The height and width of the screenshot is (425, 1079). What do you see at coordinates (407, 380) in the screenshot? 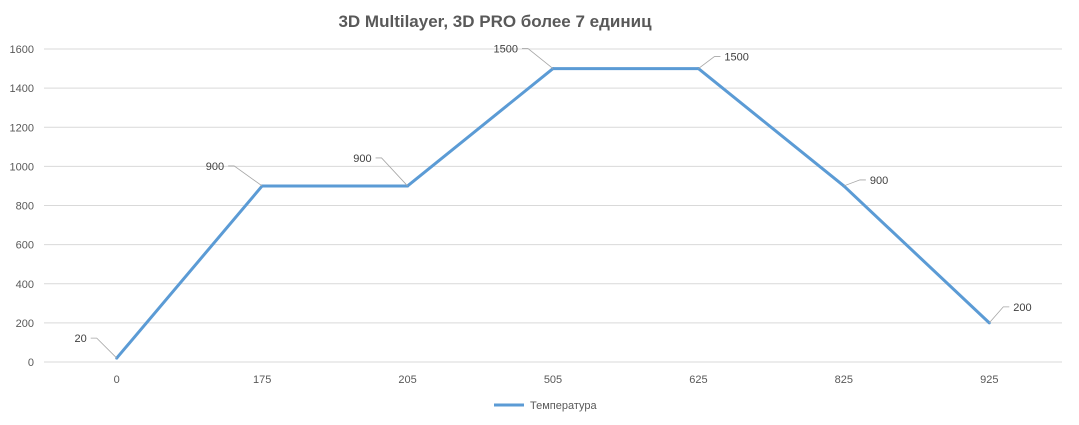
I see `x-tick-label: 205` at bounding box center [407, 380].